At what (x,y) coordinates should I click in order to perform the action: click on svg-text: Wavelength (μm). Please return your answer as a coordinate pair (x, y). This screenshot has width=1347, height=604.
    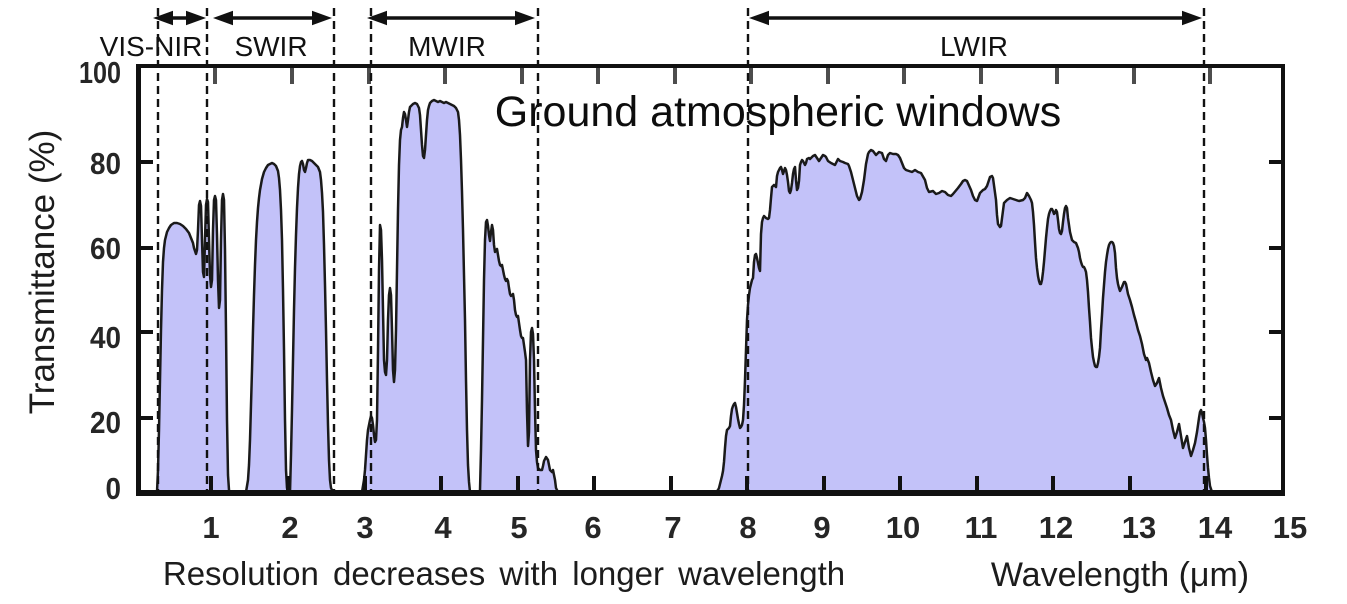
    Looking at the image, I should click on (1120, 575).